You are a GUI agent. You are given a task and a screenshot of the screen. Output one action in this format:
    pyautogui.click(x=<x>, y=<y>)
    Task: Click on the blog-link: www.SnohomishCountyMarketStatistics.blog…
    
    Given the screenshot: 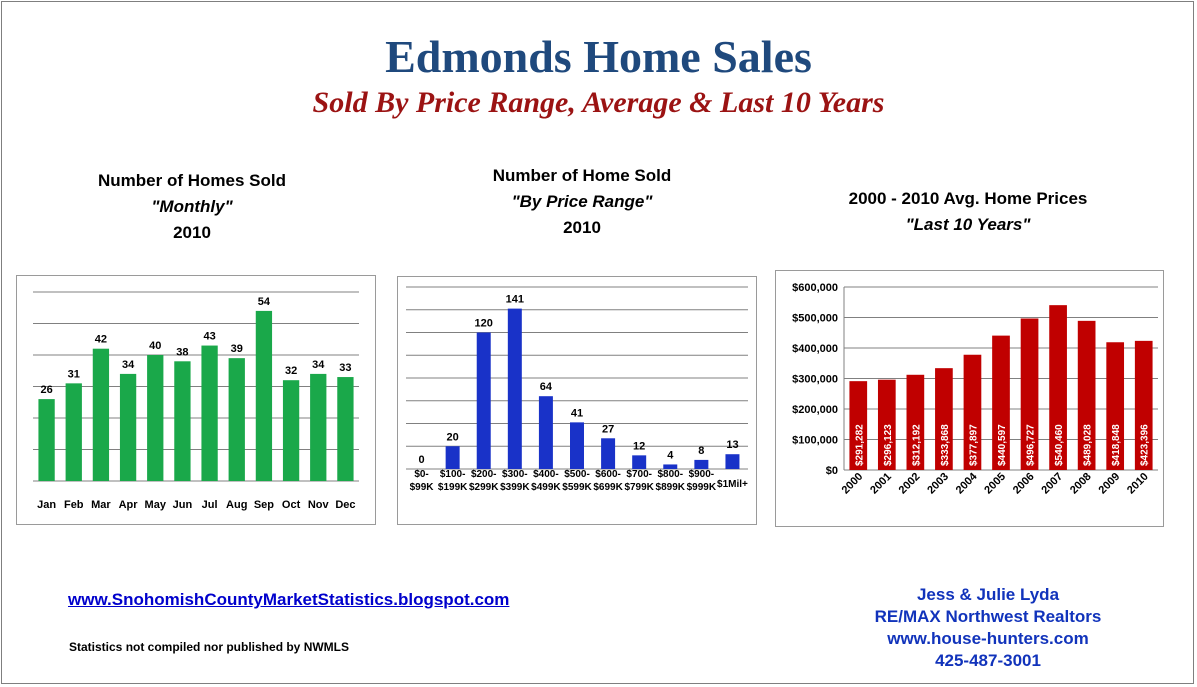 What is the action you would take?
    pyautogui.click(x=289, y=599)
    